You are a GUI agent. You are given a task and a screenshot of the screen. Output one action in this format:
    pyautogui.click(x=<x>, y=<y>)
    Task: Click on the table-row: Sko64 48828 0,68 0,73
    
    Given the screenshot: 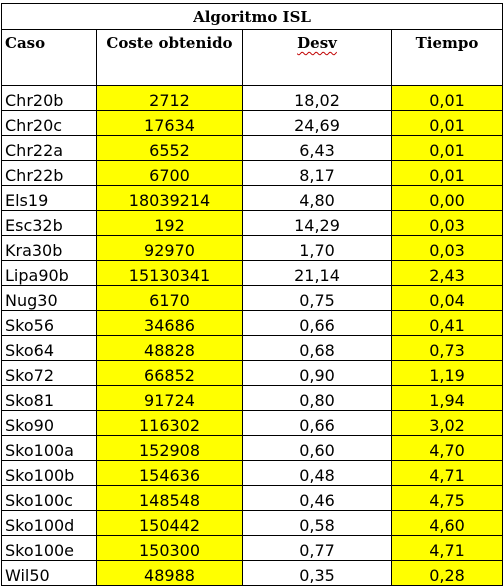 What is the action you would take?
    pyautogui.click(x=252, y=348)
    